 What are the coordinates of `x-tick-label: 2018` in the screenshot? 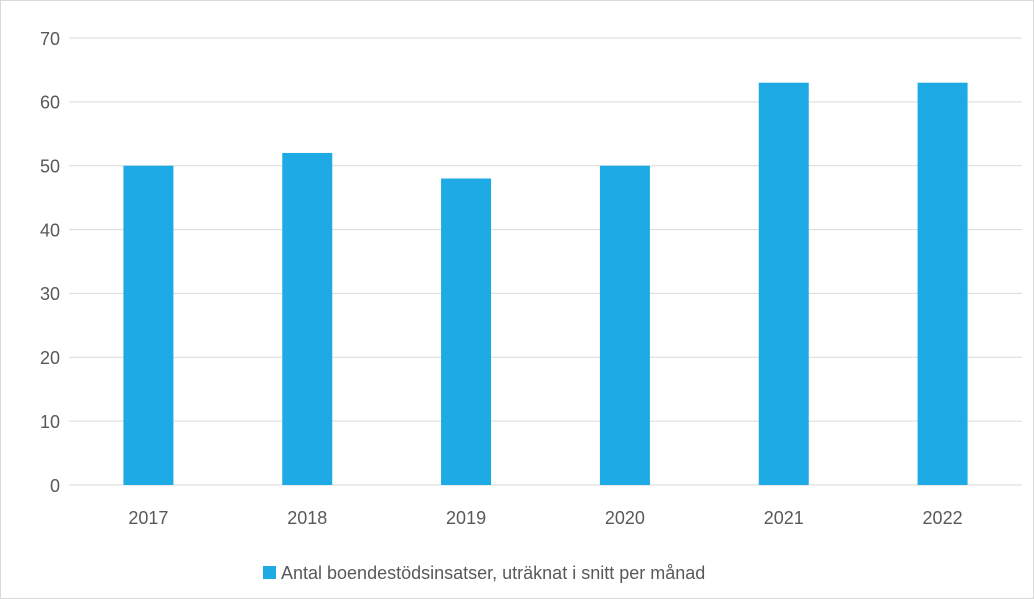 It's located at (307, 518).